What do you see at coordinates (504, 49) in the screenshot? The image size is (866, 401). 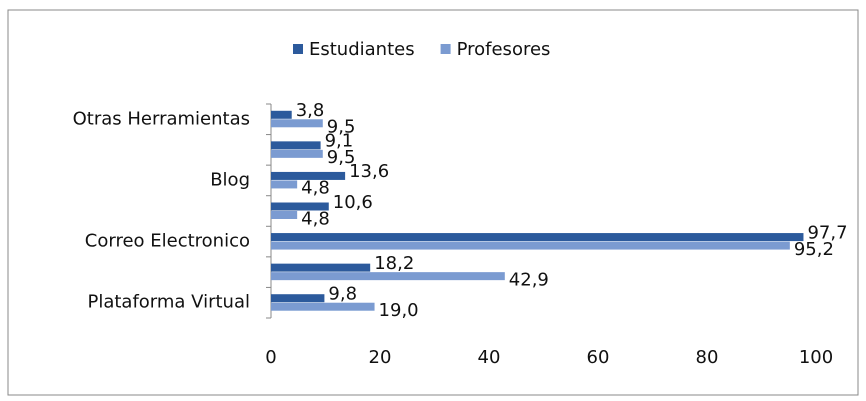 I see `legend-label: Profesores` at bounding box center [504, 49].